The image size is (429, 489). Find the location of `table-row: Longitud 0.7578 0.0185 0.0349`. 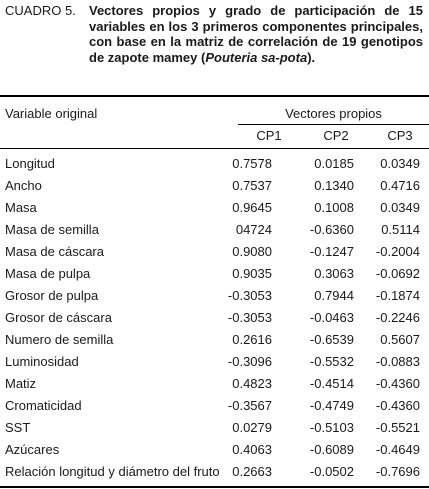

table-row: Longitud 0.7578 0.0185 0.0349 is located at coordinates (214, 164).